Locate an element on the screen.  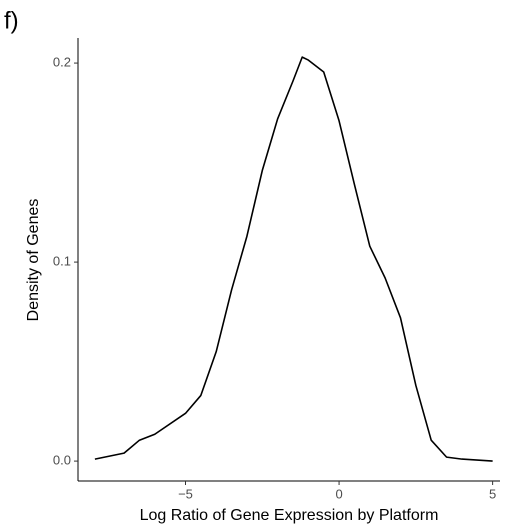
x-axis-title: Log Ratio of Gene Expression by Platform is located at coordinates (289, 515).